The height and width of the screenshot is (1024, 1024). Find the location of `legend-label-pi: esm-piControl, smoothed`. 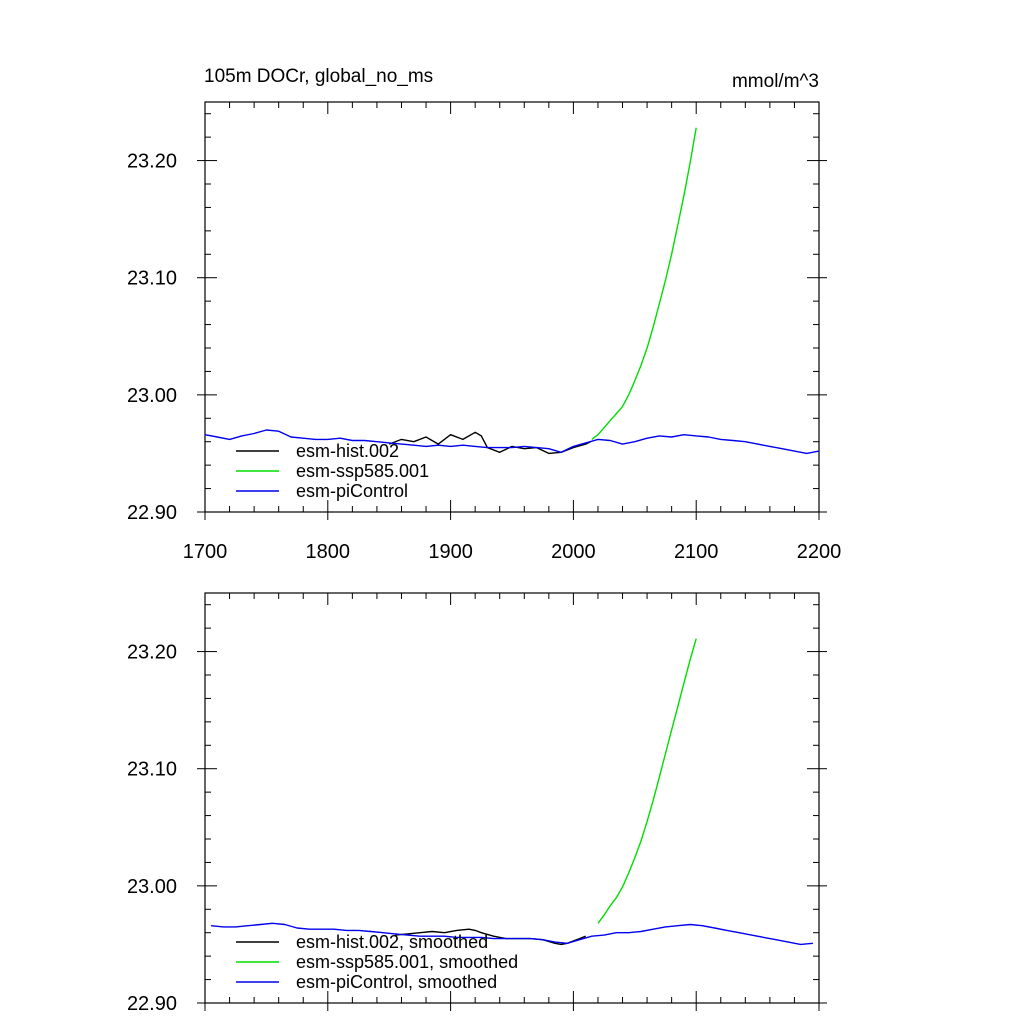

legend-label-pi: esm-piControl, smoothed is located at coordinates (396, 982).